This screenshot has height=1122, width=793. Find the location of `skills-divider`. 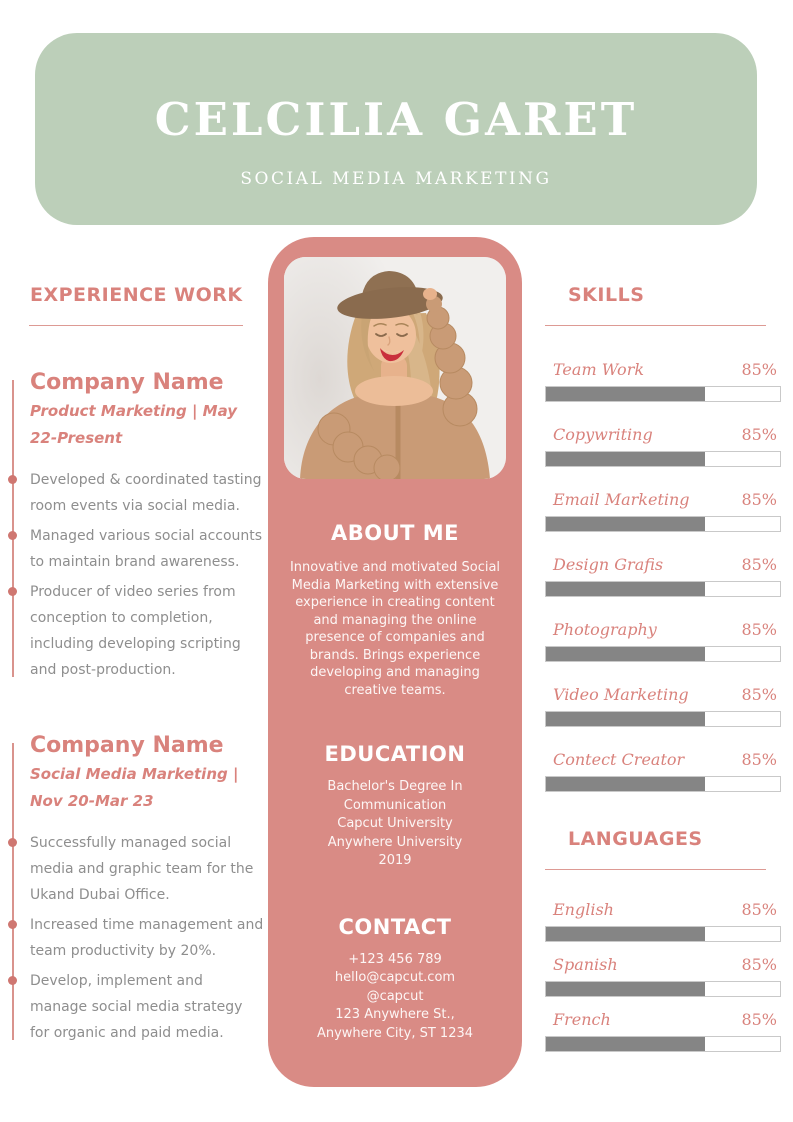

skills-divider is located at coordinates (655, 325).